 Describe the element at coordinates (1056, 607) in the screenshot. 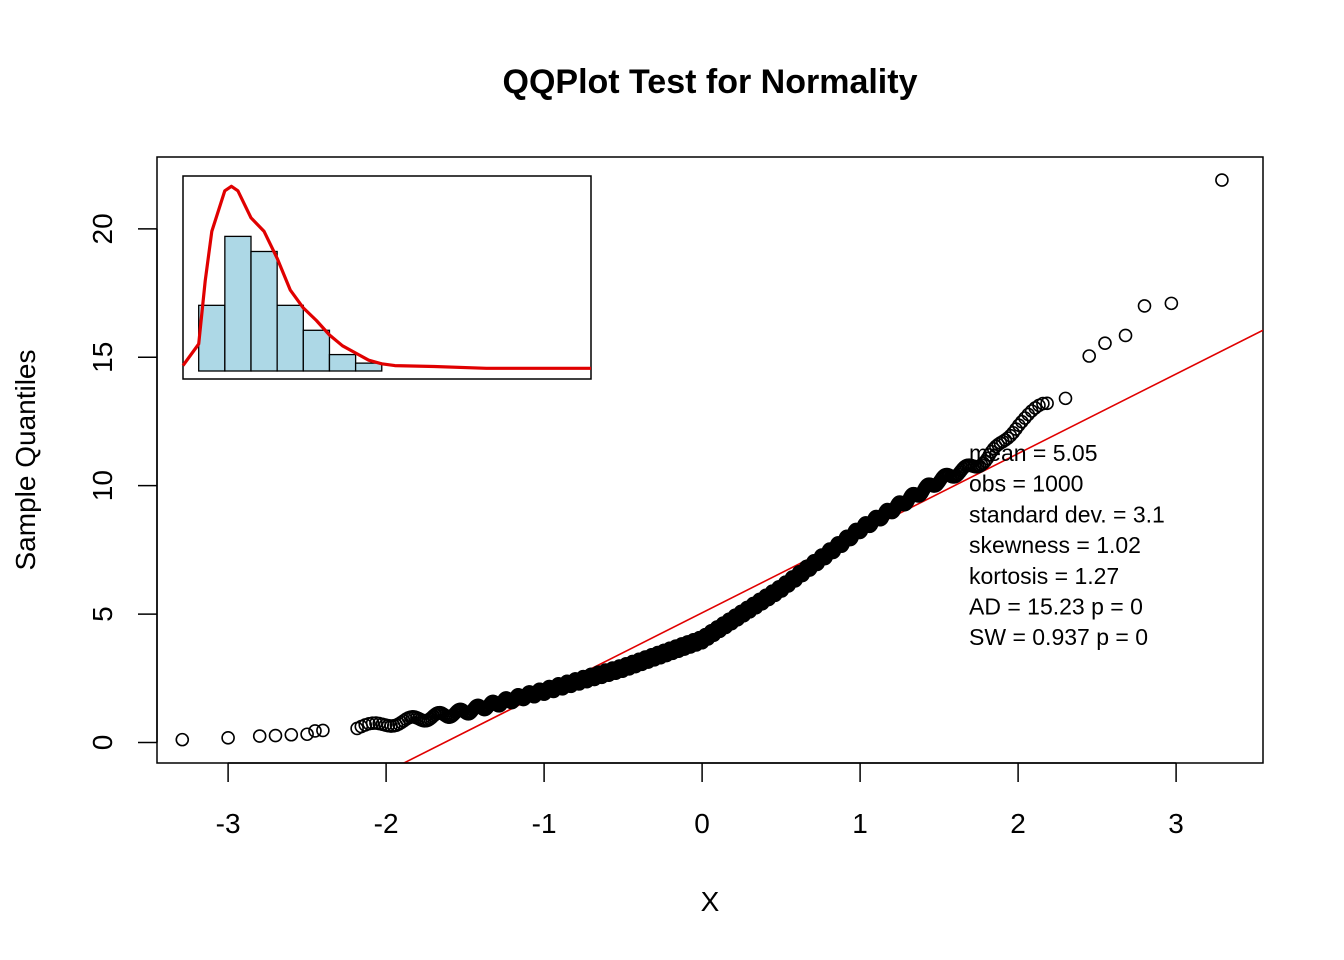

I see `stat-line: AD = 15.23 p = 0` at that location.